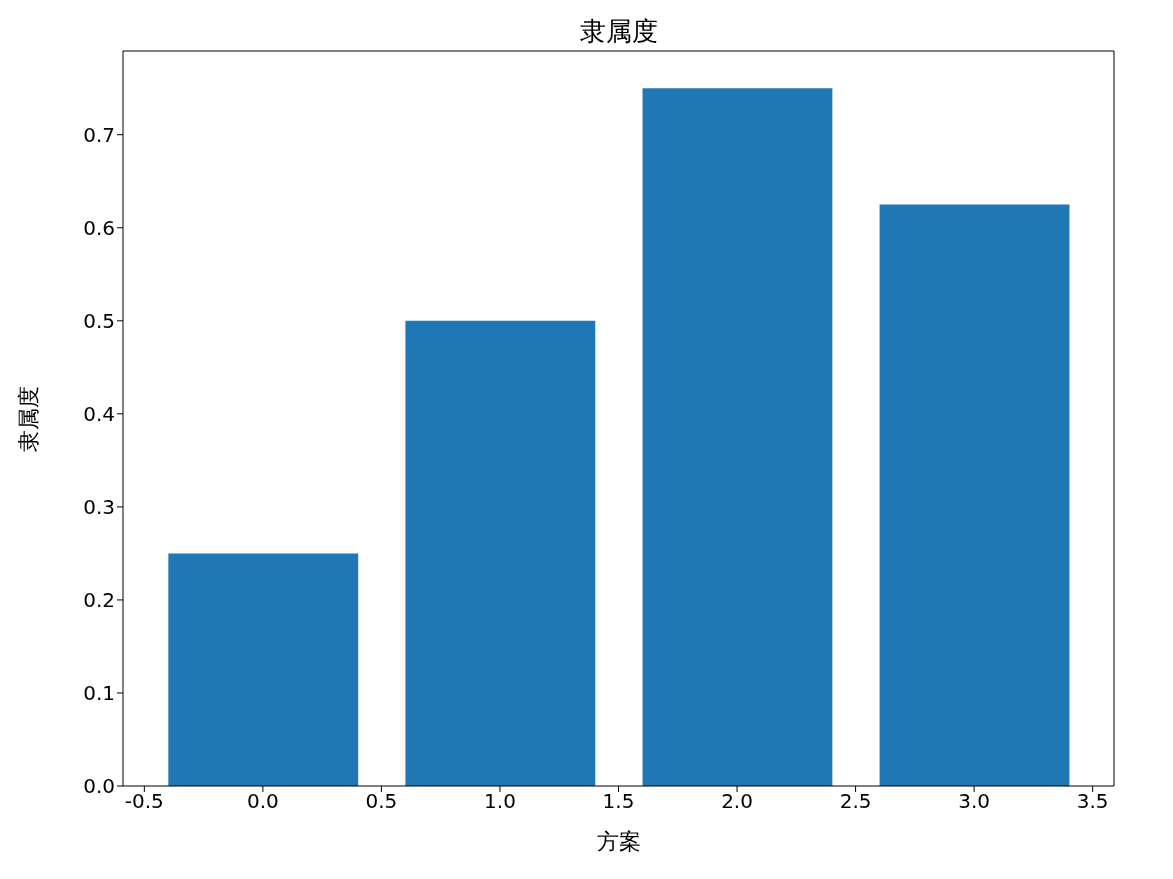  What do you see at coordinates (618, 801) in the screenshot?
I see `x-tick-label: 1.5` at bounding box center [618, 801].